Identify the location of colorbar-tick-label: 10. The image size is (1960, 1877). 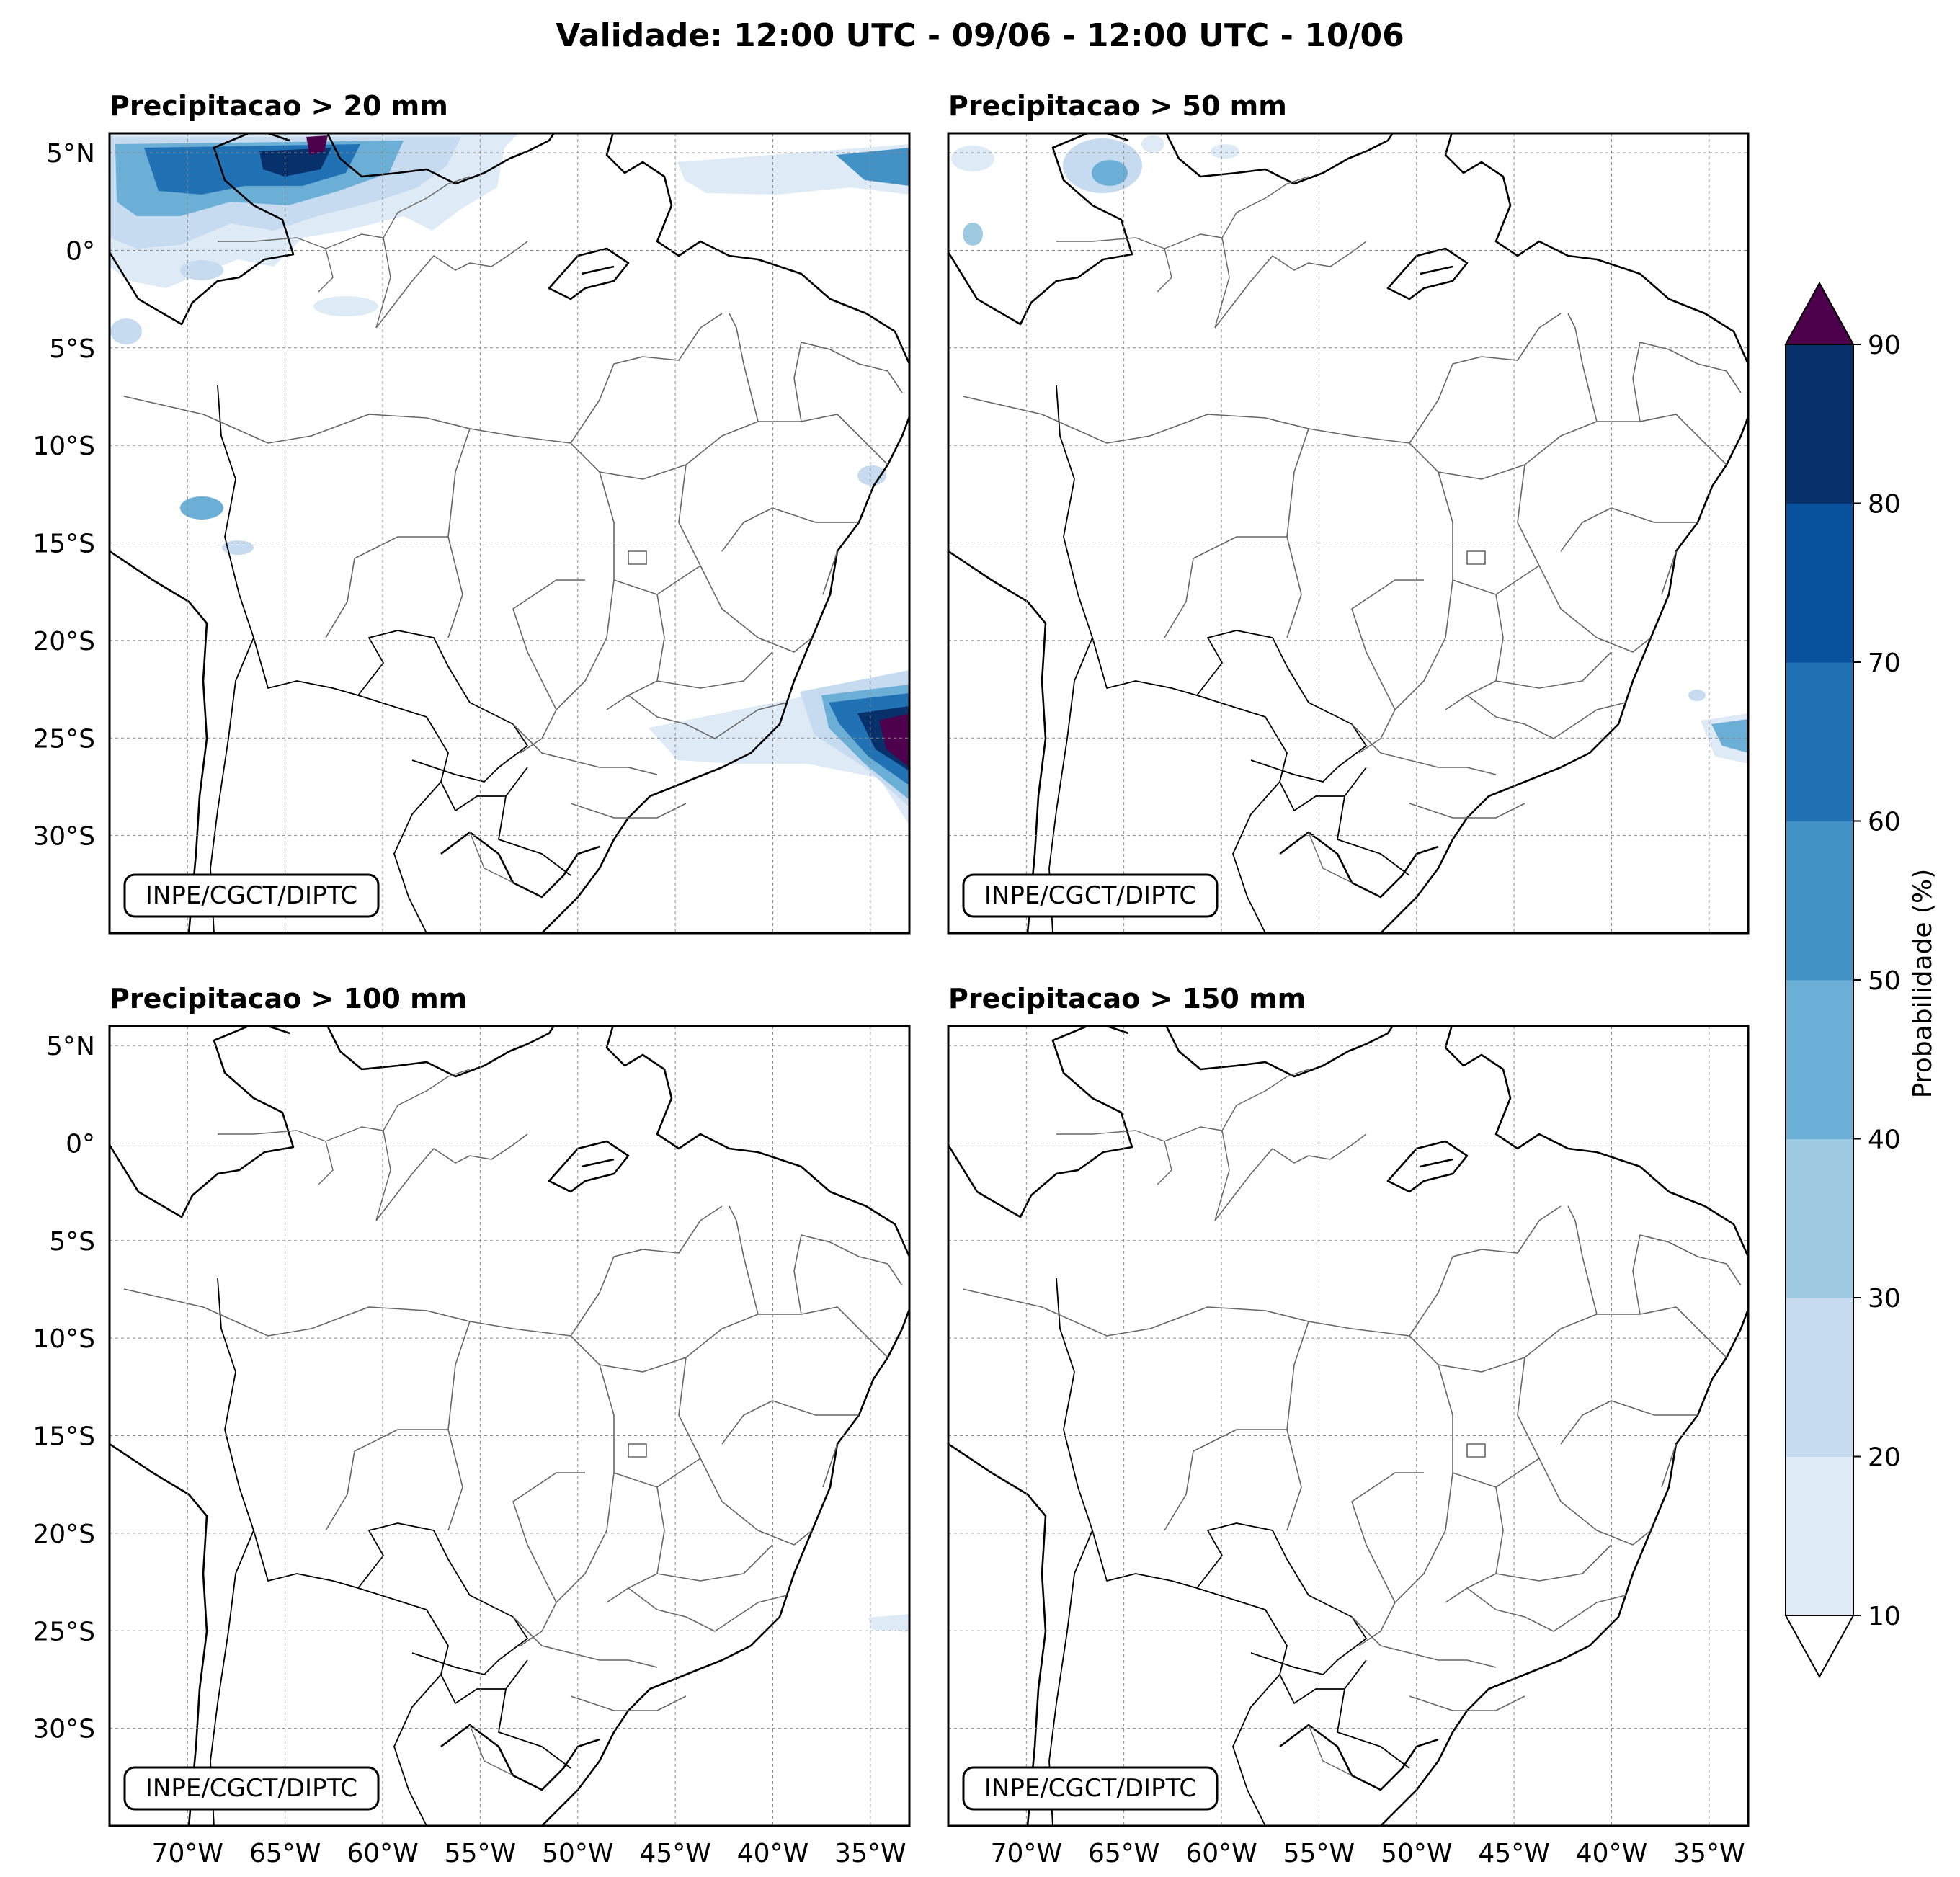
(1884, 1616).